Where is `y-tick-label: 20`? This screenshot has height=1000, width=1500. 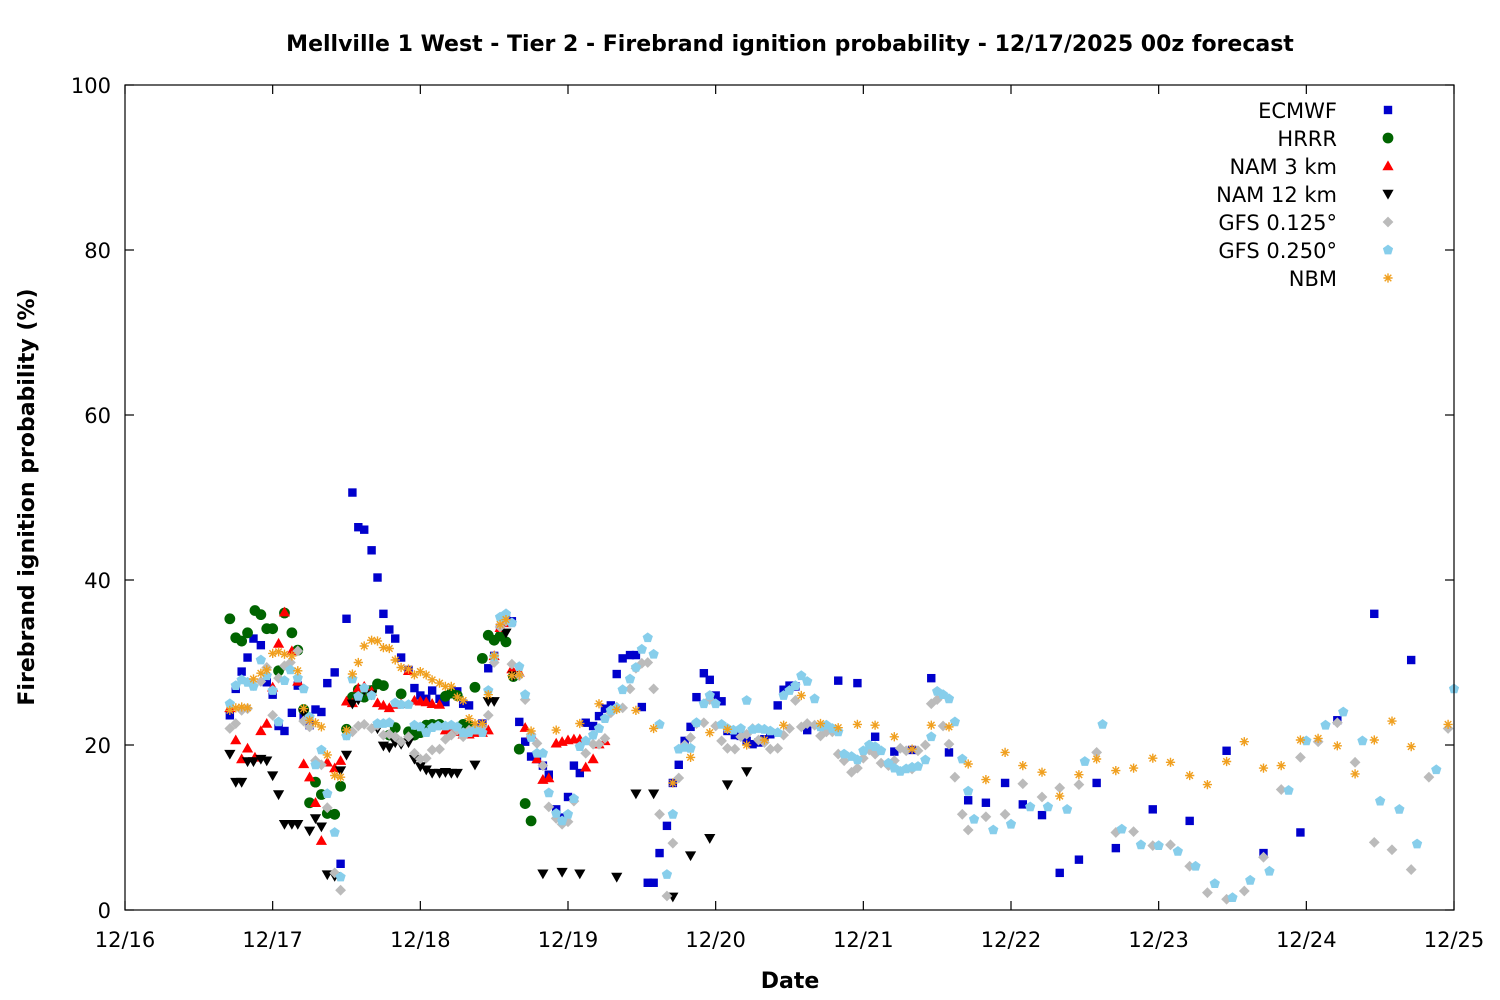
y-tick-label: 20 is located at coordinates (97, 746).